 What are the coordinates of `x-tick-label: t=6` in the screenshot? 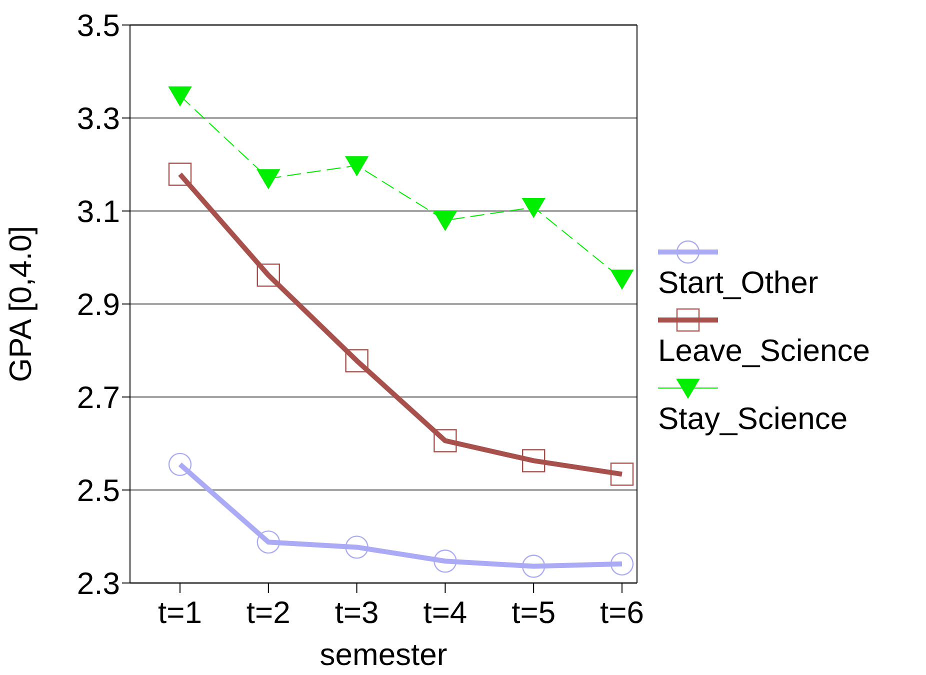 It's located at (622, 612).